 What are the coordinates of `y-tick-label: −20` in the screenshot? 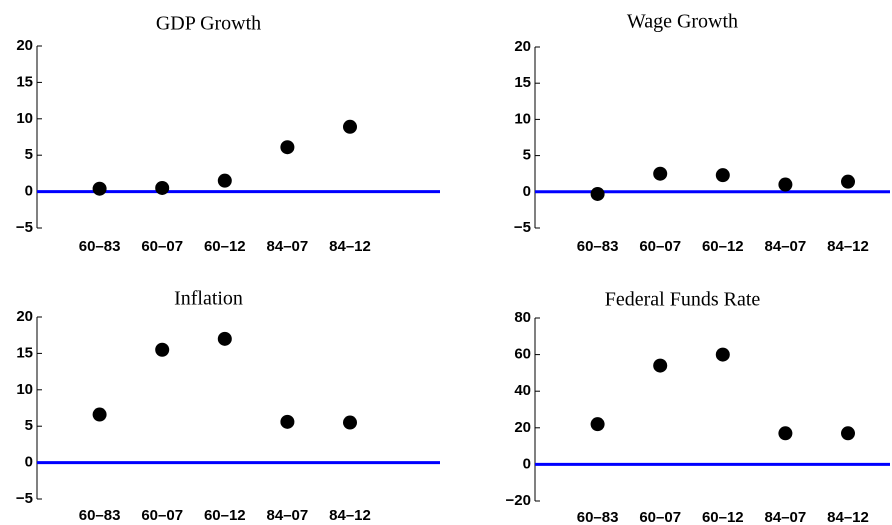 It's located at (518, 500).